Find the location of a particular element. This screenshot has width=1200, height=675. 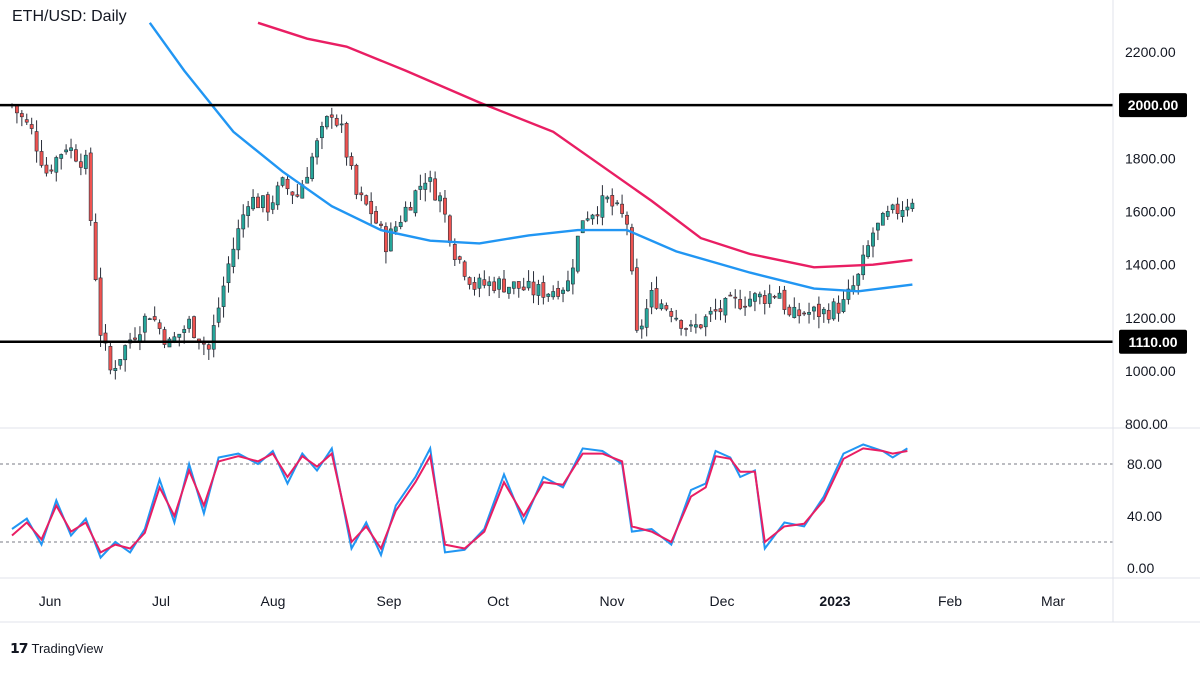

price-tick-label: 1600.00 is located at coordinates (1150, 212).